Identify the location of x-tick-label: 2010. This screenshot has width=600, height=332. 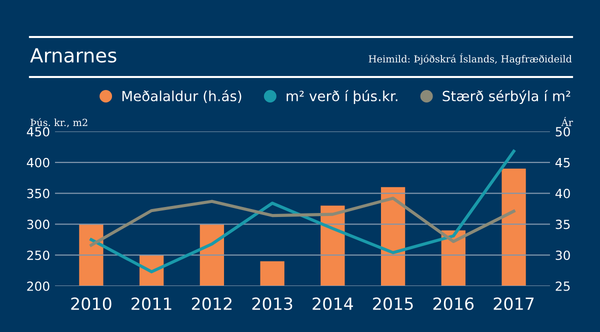
(91, 303).